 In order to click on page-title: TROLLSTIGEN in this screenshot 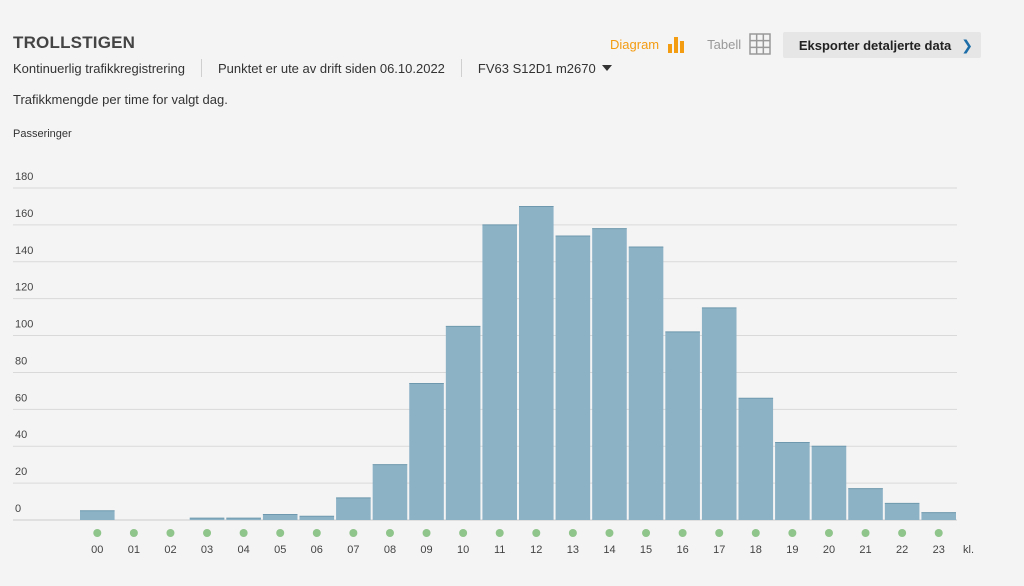, I will do `click(74, 42)`.